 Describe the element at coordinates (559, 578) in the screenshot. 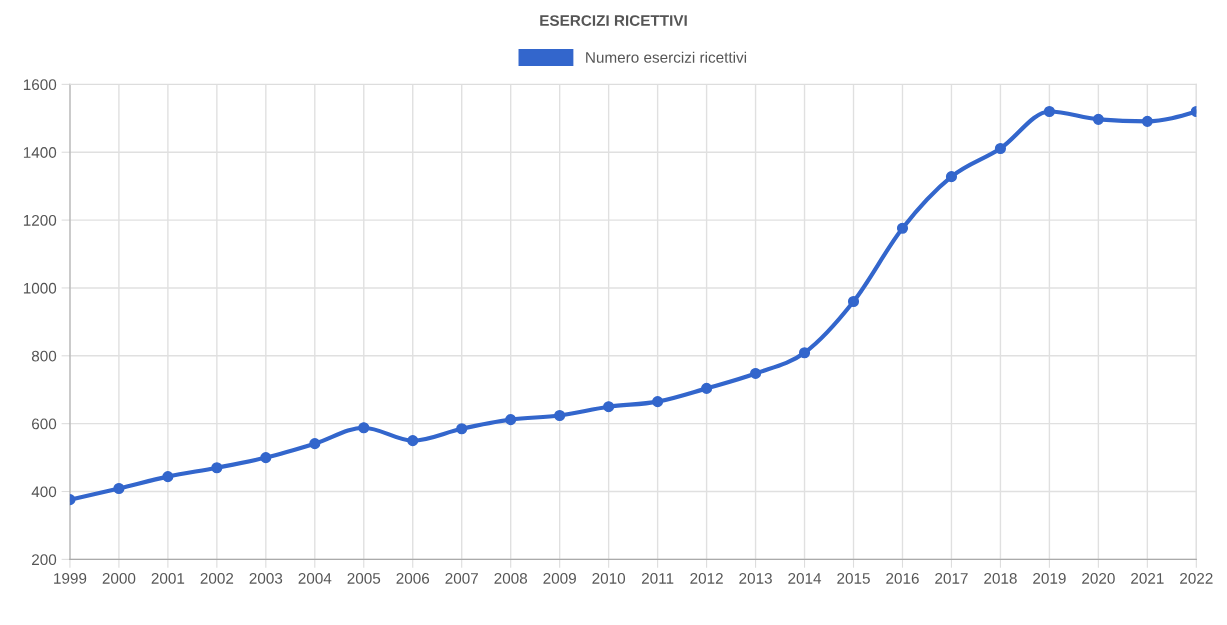

I see `x-tick-label: 2009` at that location.